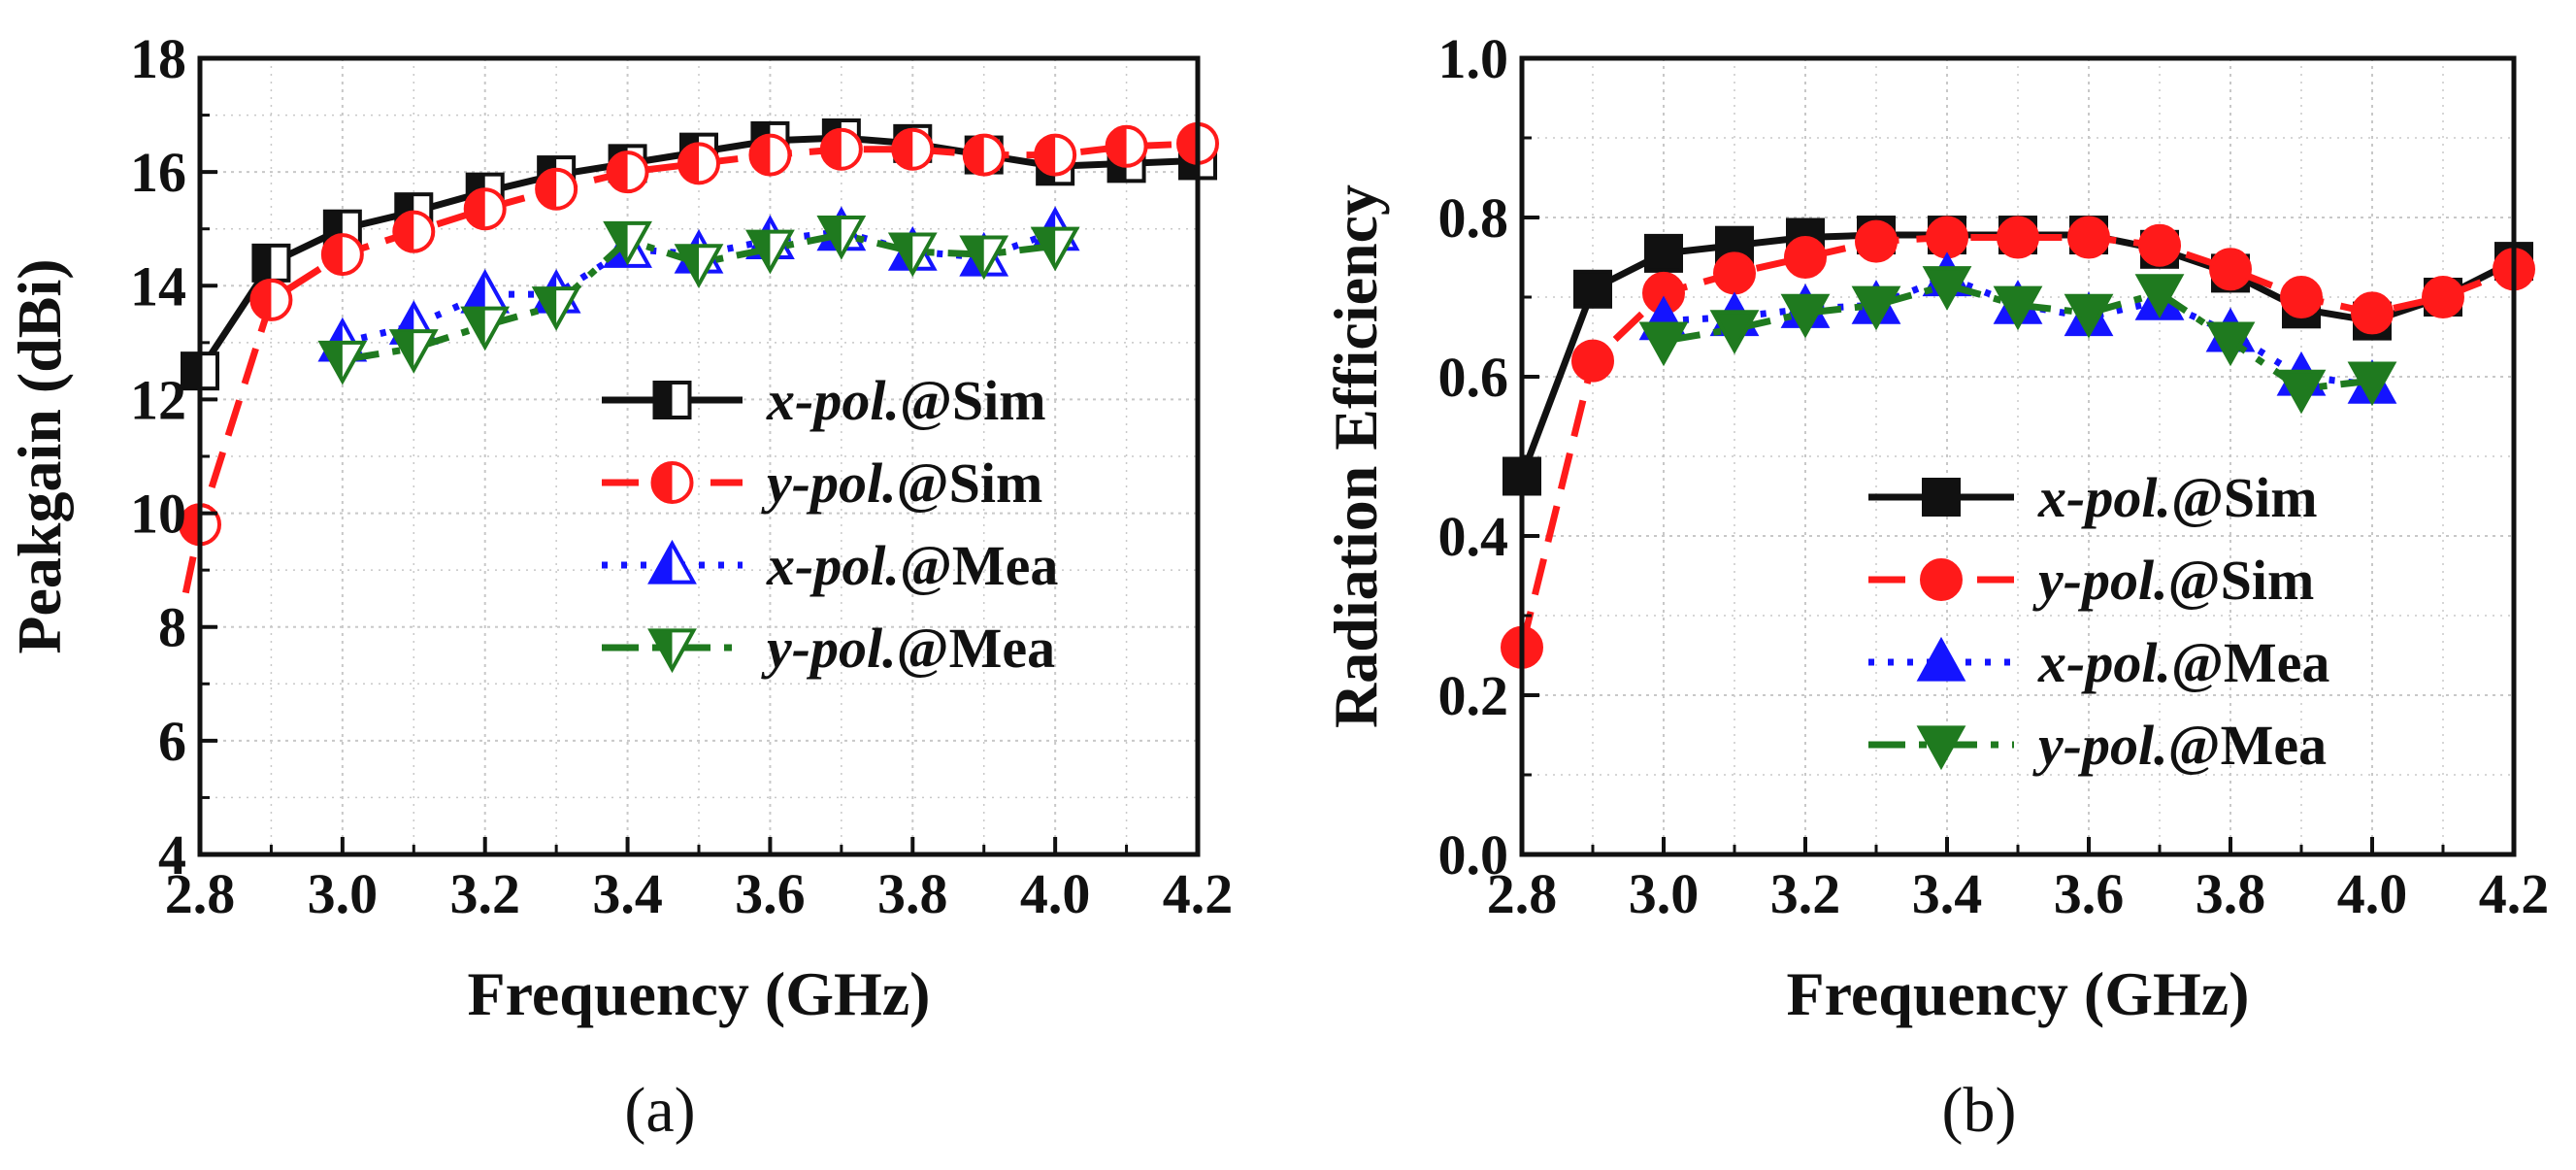 This screenshot has width=2576, height=1170. Describe the element at coordinates (158, 514) in the screenshot. I see `y-tick-label: 10` at that location.